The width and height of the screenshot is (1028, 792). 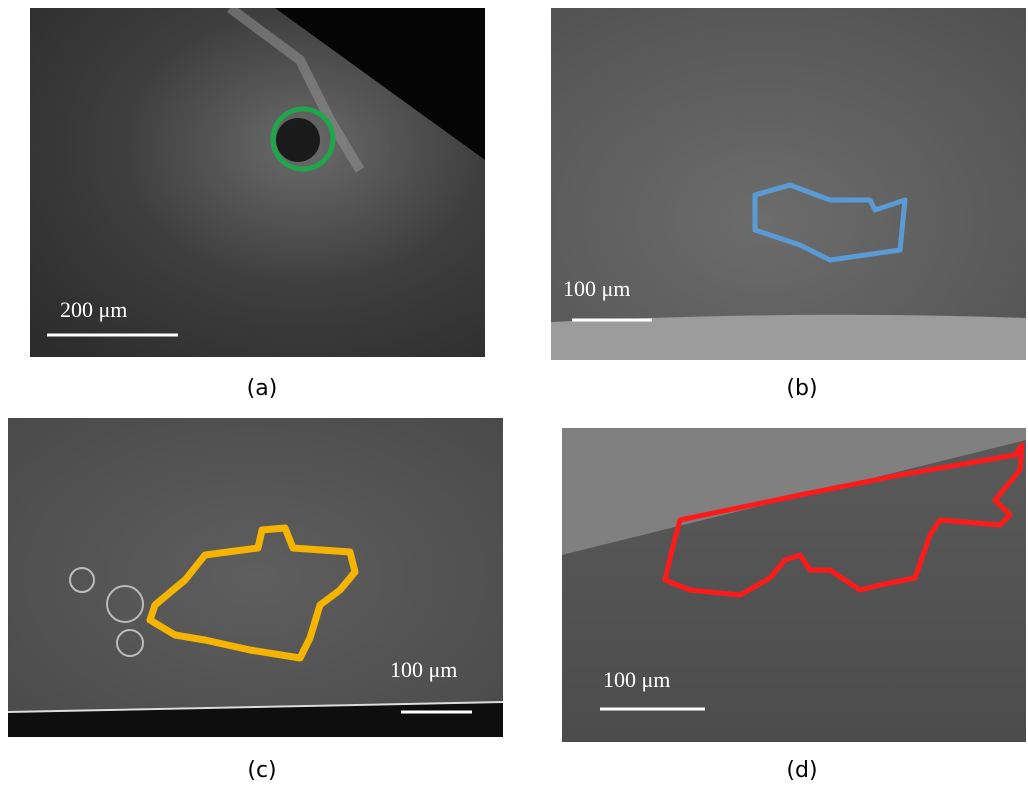 I want to click on panel-label: (c), so click(x=261, y=770).